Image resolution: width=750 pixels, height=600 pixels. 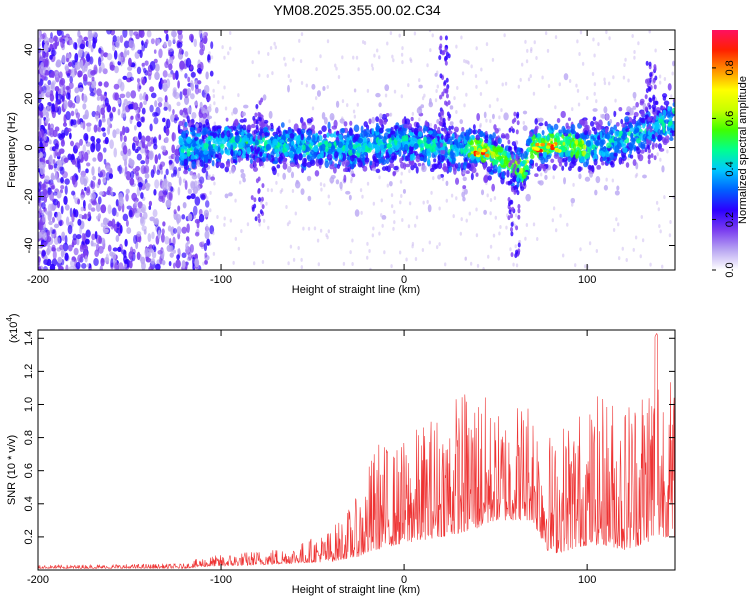 I want to click on x-tick-label: 100, so click(x=587, y=580).